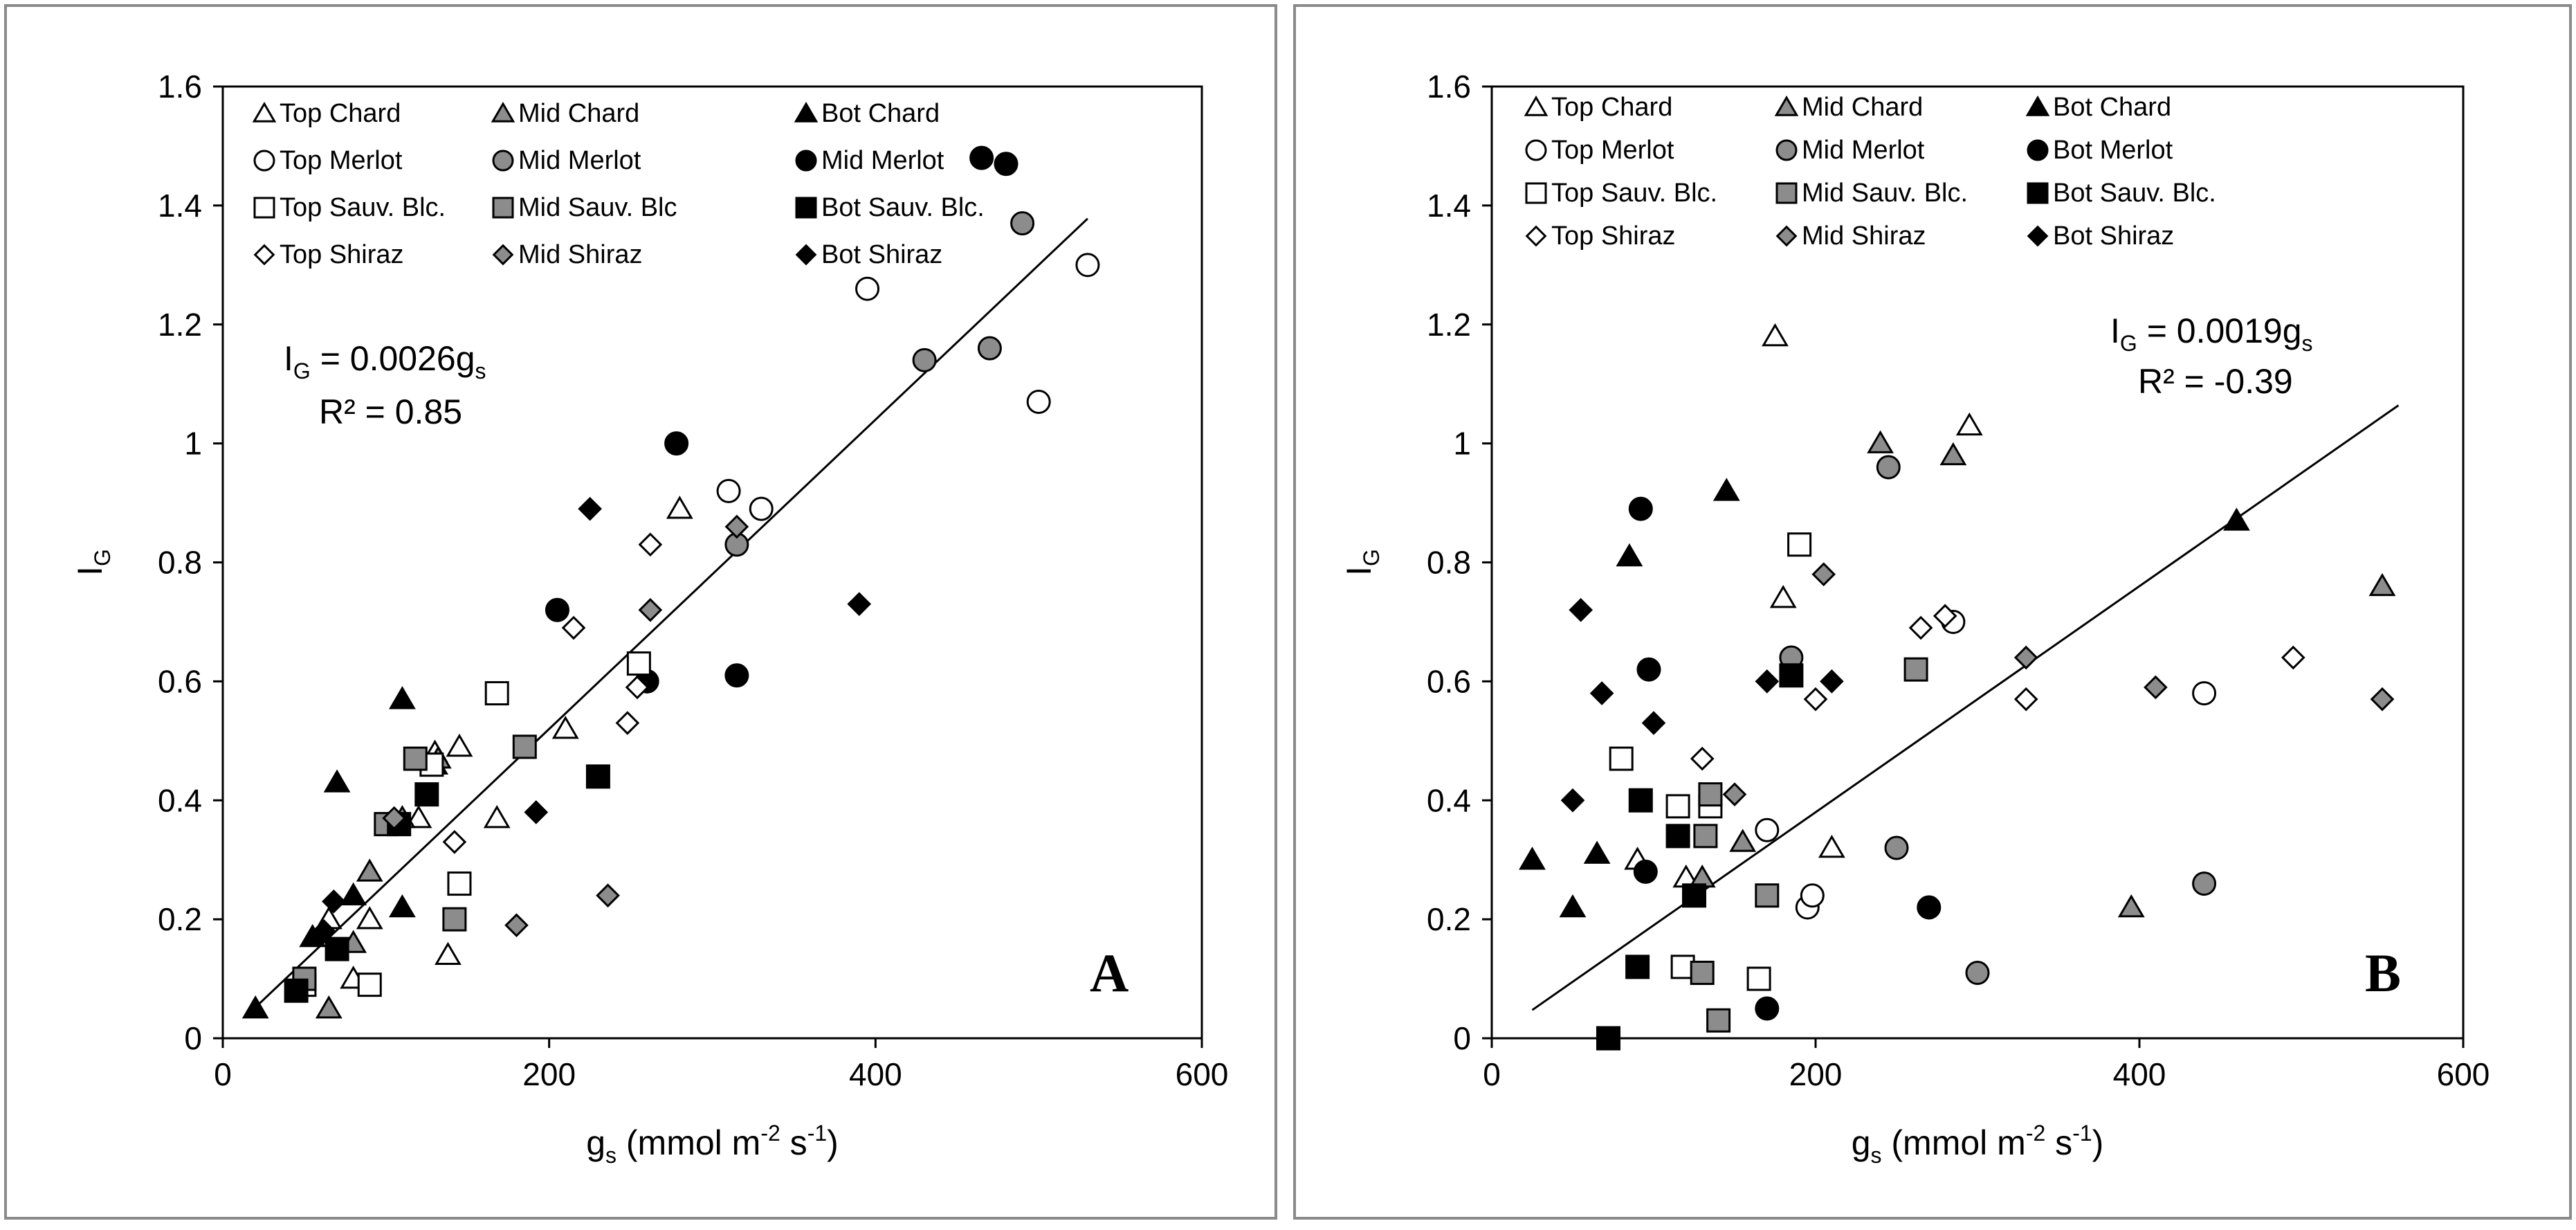 This screenshot has width=2576, height=1230. I want to click on legend-label: Mid Chard, so click(1863, 107).